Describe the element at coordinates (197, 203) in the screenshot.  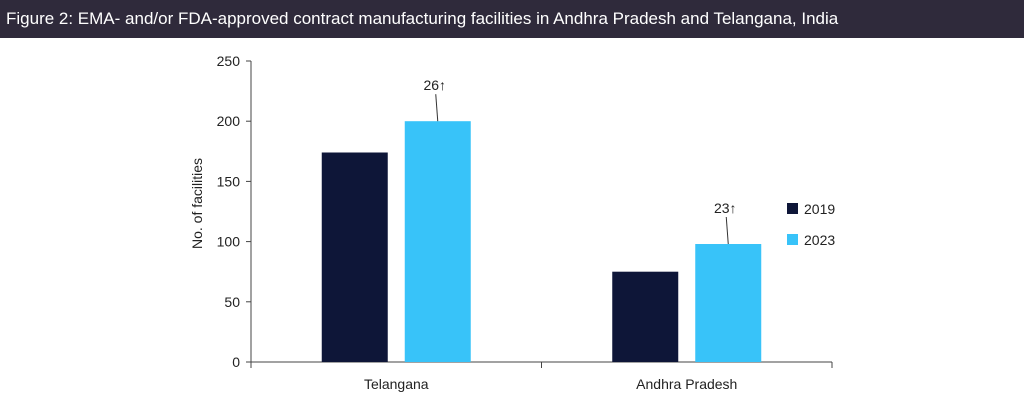
I see `y-axis-title: No. of facilities` at that location.